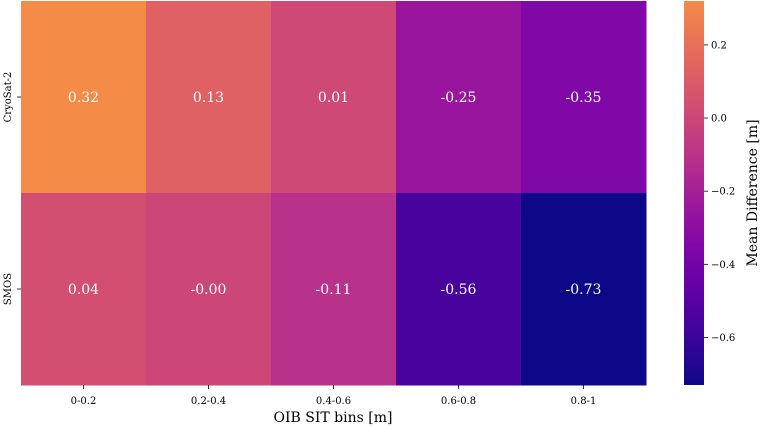 This screenshot has height=426, width=761. What do you see at coordinates (719, 45) in the screenshot?
I see `colorbar-tick-label: 0.2` at bounding box center [719, 45].